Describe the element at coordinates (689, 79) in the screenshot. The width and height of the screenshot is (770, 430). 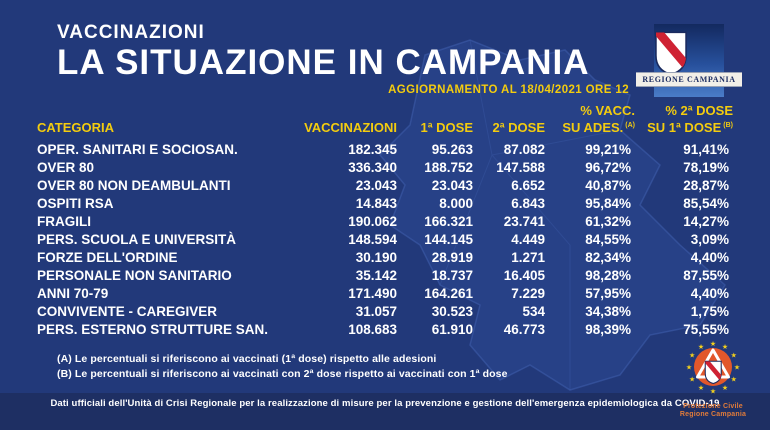
I see `regione-campania-caption: REGIONE CAMPANIA` at that location.